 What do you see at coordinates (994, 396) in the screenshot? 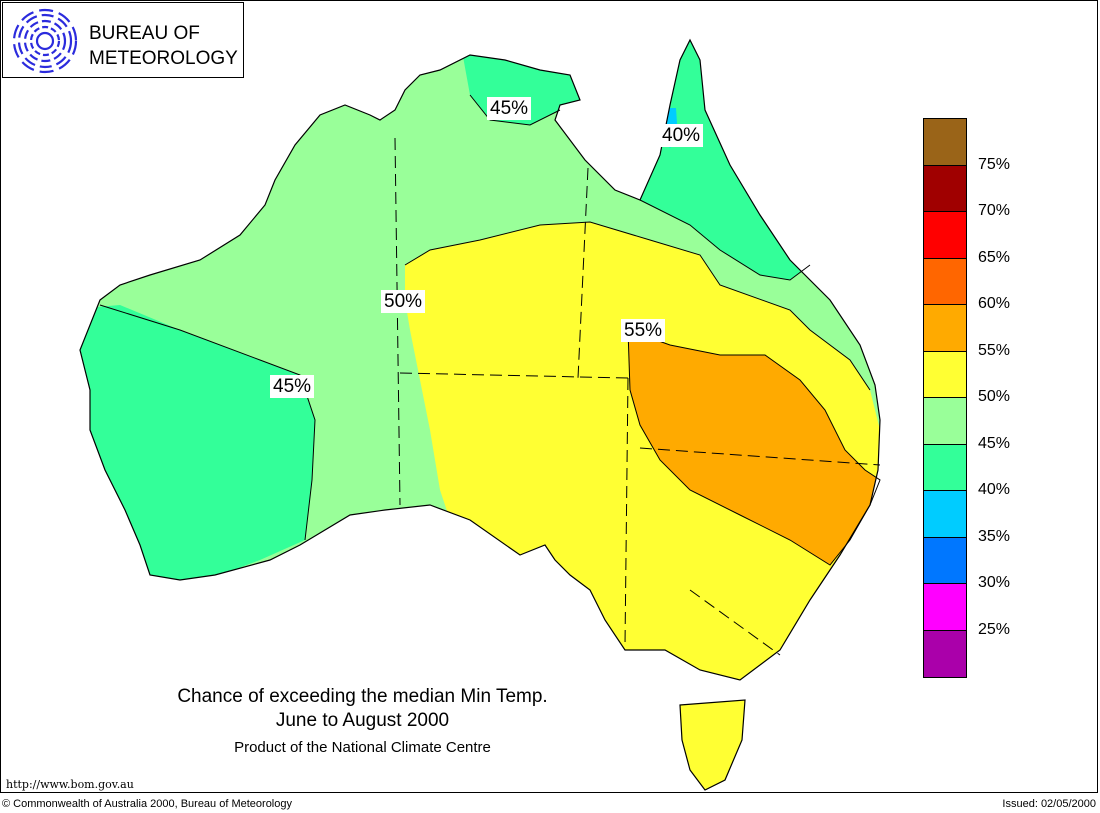
I see `legend-label: 50%` at bounding box center [994, 396].